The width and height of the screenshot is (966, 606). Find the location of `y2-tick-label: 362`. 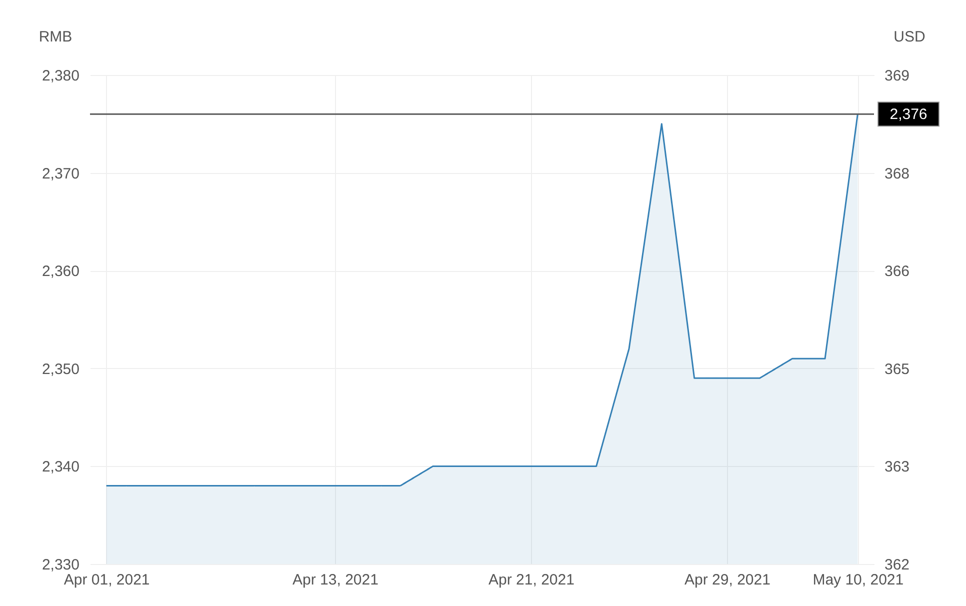

y2-tick-label: 362 is located at coordinates (897, 565).